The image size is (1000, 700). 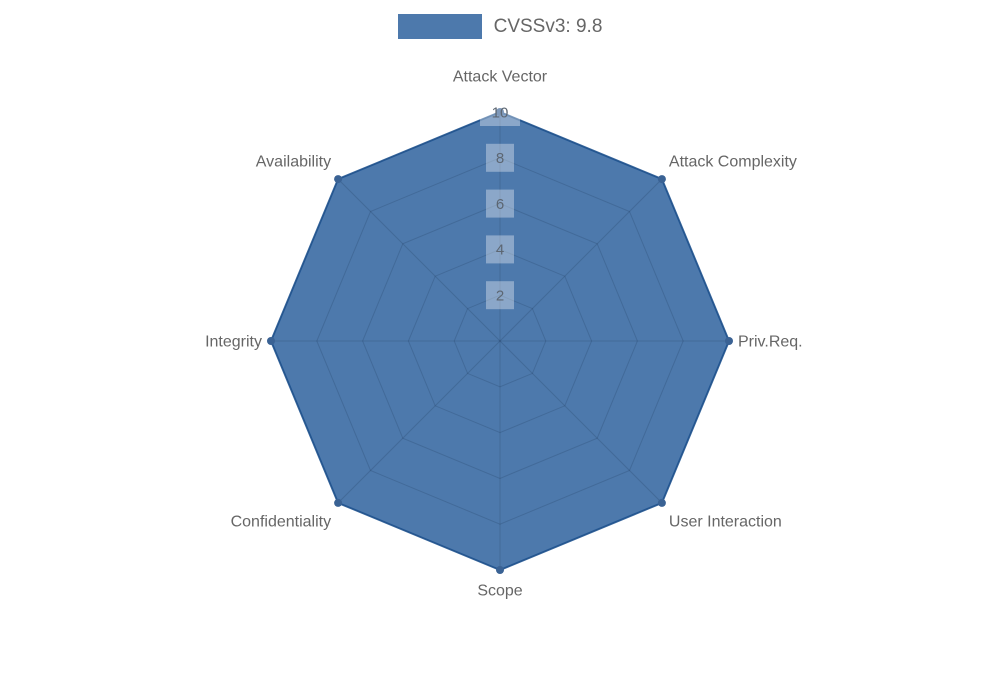 What do you see at coordinates (499, 591) in the screenshot?
I see `axis-label: Scope` at bounding box center [499, 591].